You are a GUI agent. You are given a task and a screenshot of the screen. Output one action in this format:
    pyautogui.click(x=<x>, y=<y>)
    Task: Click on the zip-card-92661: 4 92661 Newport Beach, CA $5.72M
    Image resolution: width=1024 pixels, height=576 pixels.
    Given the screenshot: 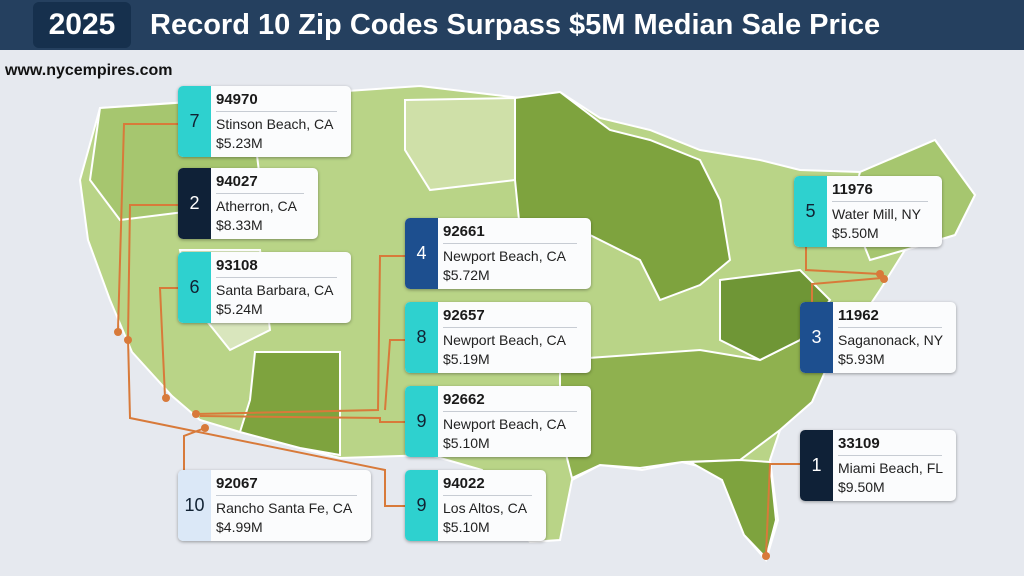 What is the action you would take?
    pyautogui.click(x=498, y=253)
    